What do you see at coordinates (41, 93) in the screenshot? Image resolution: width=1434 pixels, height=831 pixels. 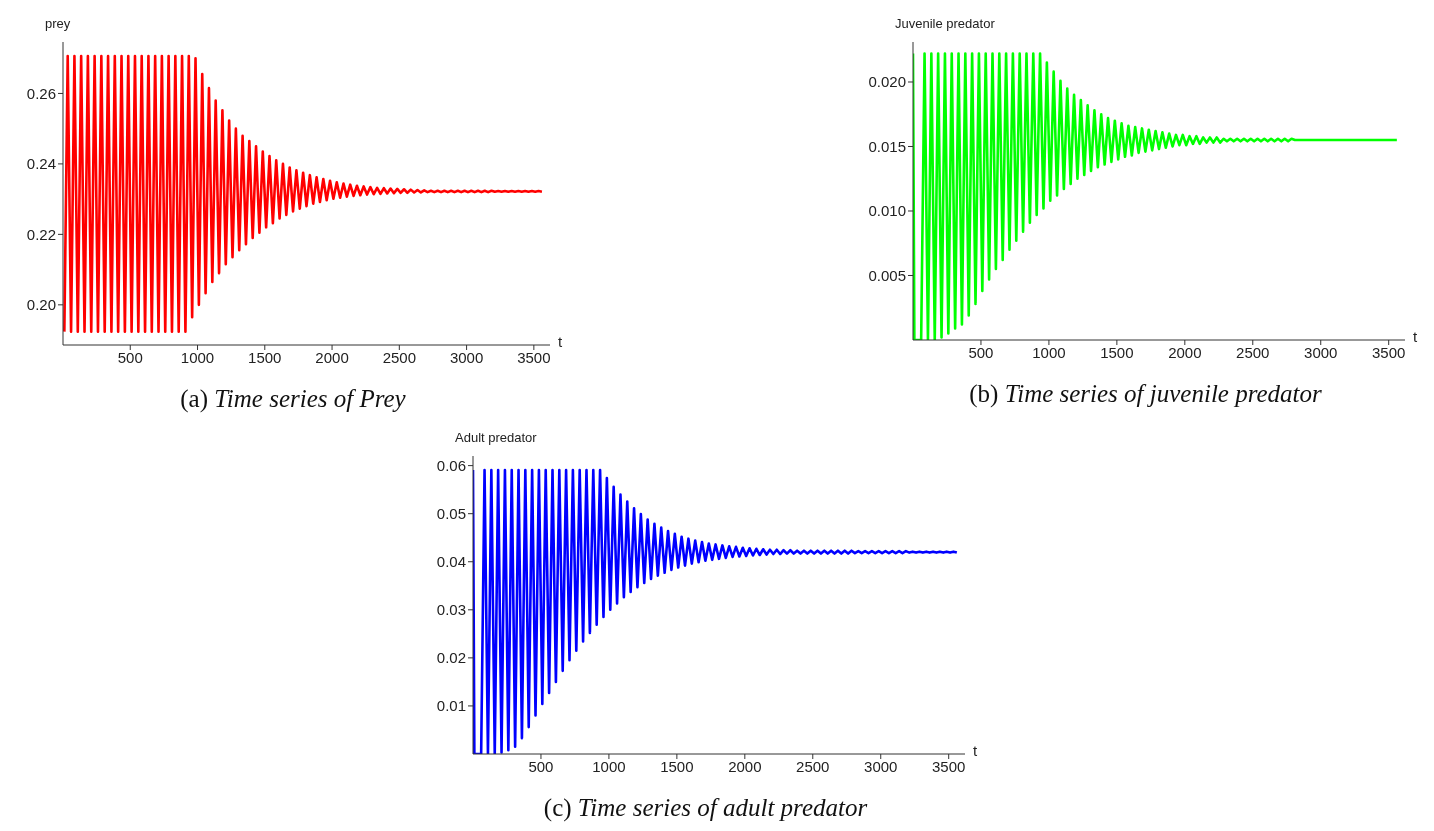 I see `y-tick-label: 0.26` at bounding box center [41, 93].